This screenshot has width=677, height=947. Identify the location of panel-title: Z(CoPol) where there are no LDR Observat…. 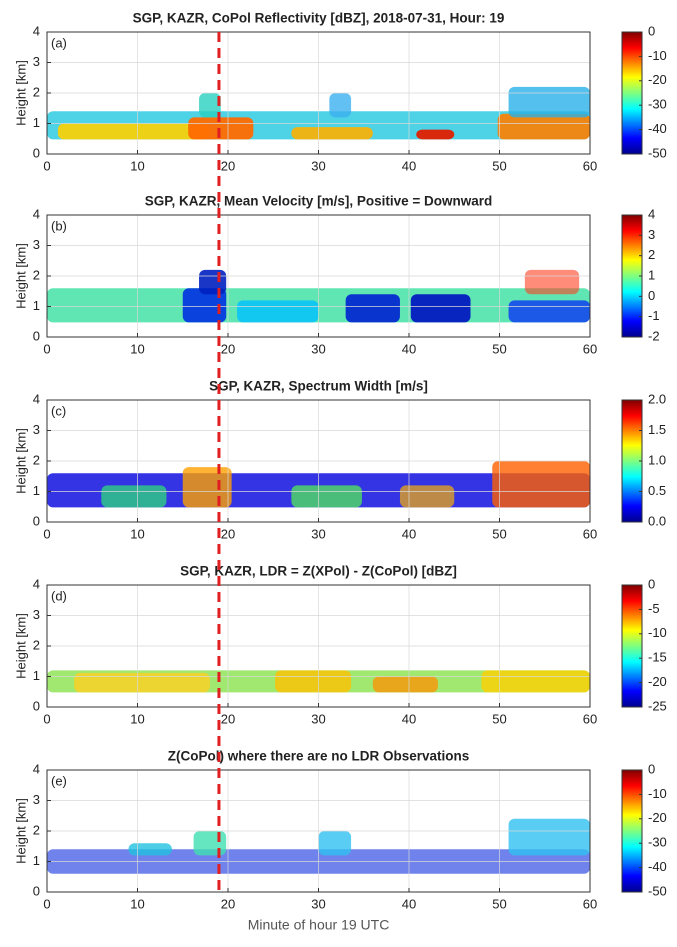
(319, 756).